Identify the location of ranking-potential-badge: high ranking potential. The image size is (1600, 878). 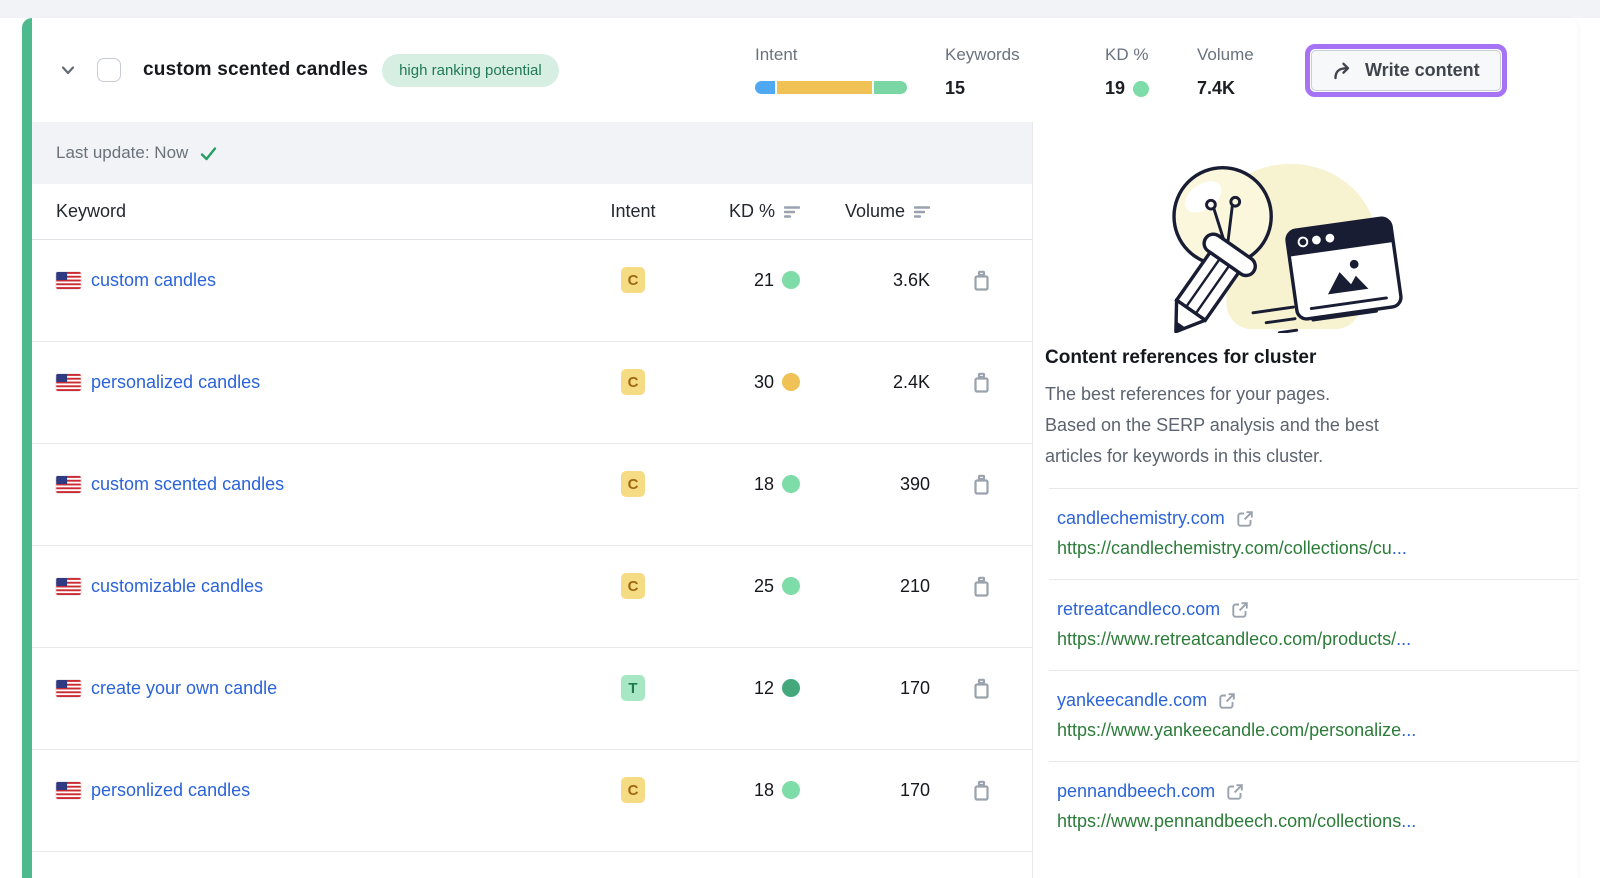
(470, 70).